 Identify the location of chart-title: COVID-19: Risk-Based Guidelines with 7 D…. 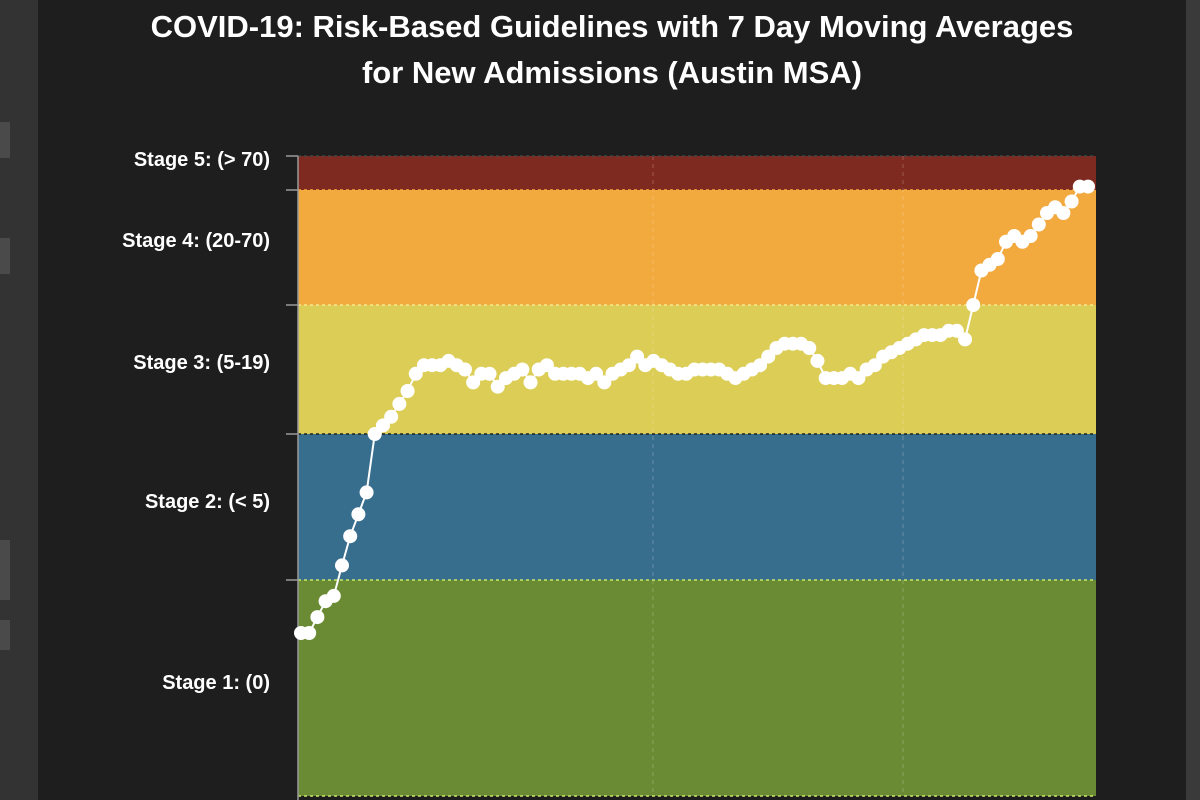
(612, 50).